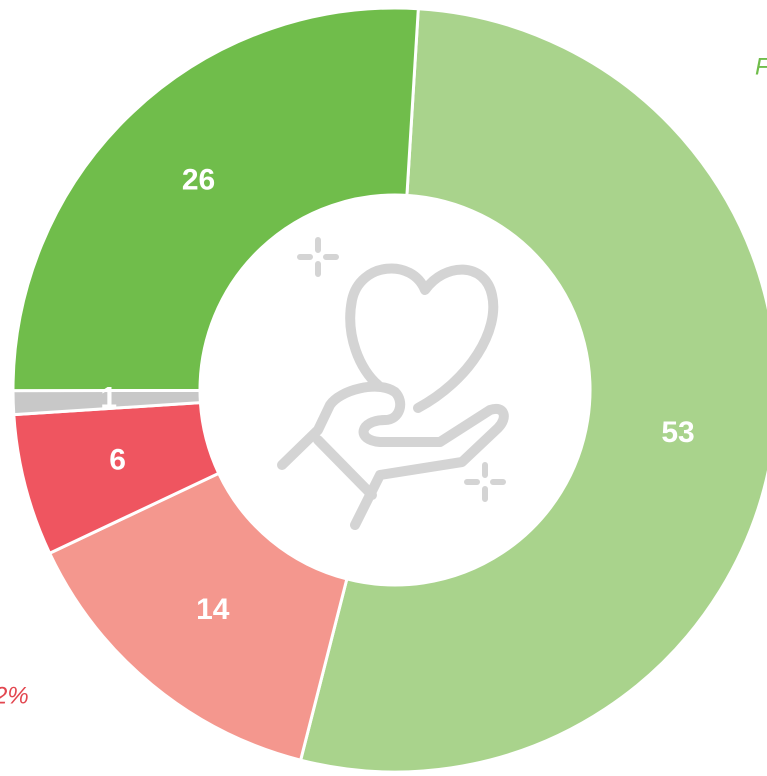  I want to click on value-label: 1, so click(108, 397).